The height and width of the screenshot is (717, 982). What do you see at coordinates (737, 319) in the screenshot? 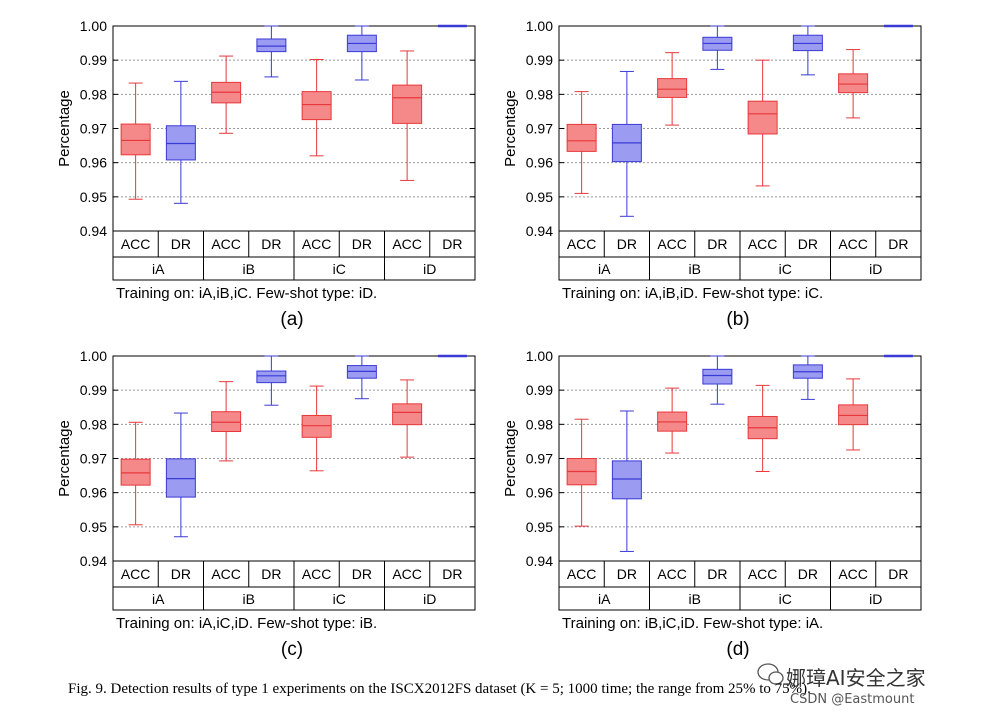
I see `panel-label: (b)` at bounding box center [737, 319].